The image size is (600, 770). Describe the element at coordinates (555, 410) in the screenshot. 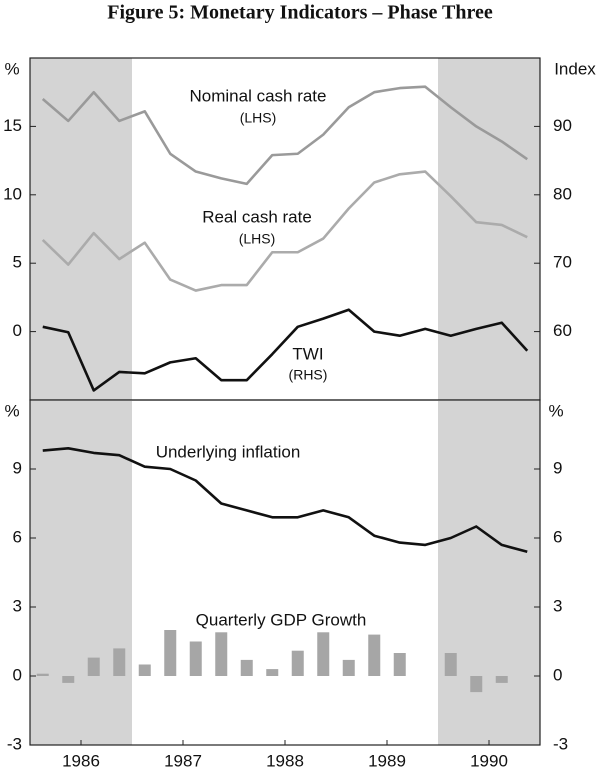

I see `y2-axis-unit: %` at that location.